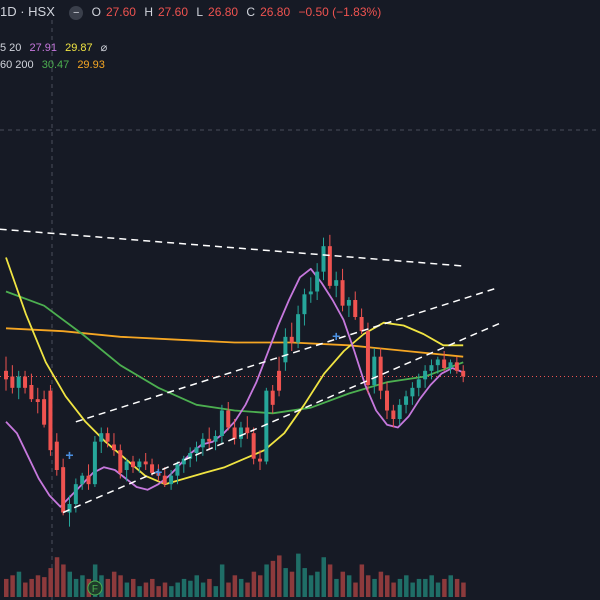 Image resolution: width=600 pixels, height=600 pixels. I want to click on event-flag-circle, so click(95, 588).